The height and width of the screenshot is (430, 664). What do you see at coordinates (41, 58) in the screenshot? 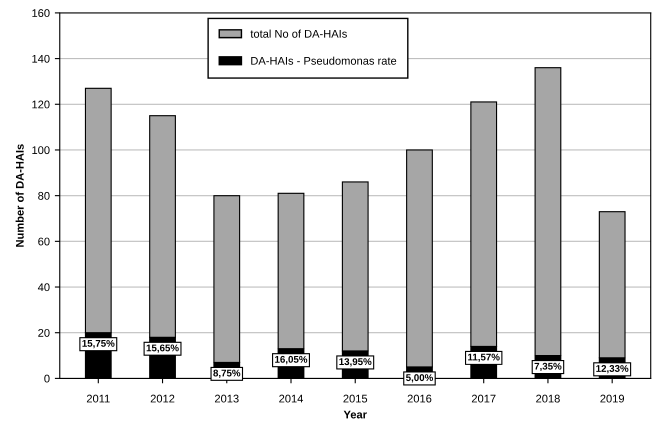
I see `y-tick-label: 140` at bounding box center [41, 58].